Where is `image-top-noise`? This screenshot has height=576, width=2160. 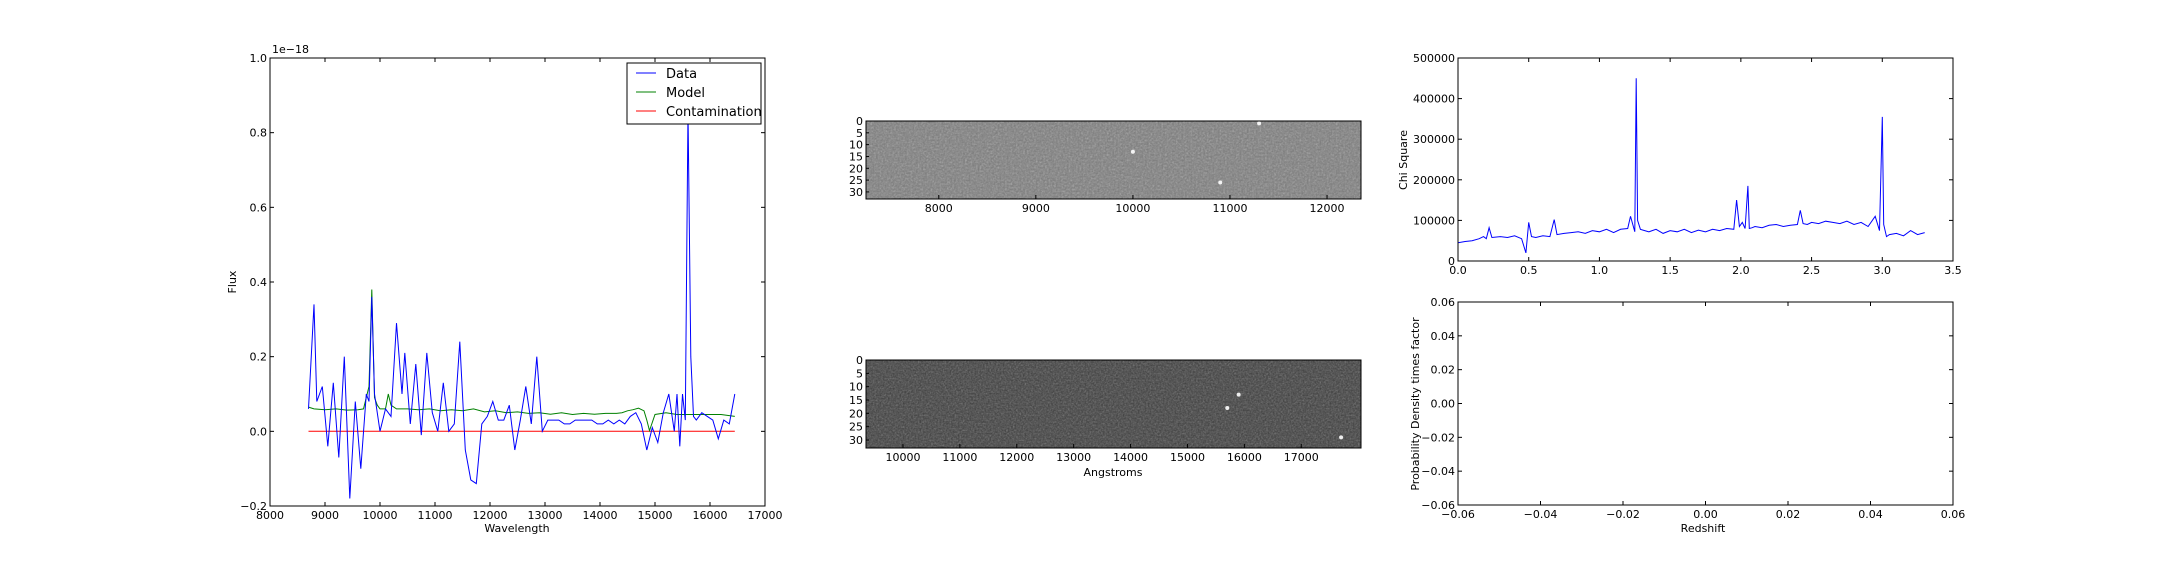
image-top-noise is located at coordinates (1113, 160).